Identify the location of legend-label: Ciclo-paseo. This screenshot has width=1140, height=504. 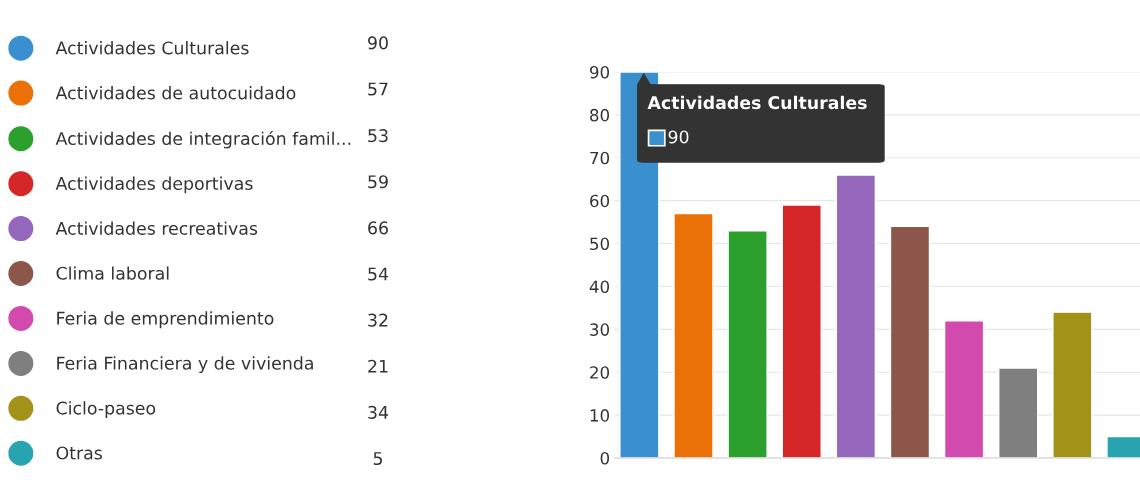
(106, 409).